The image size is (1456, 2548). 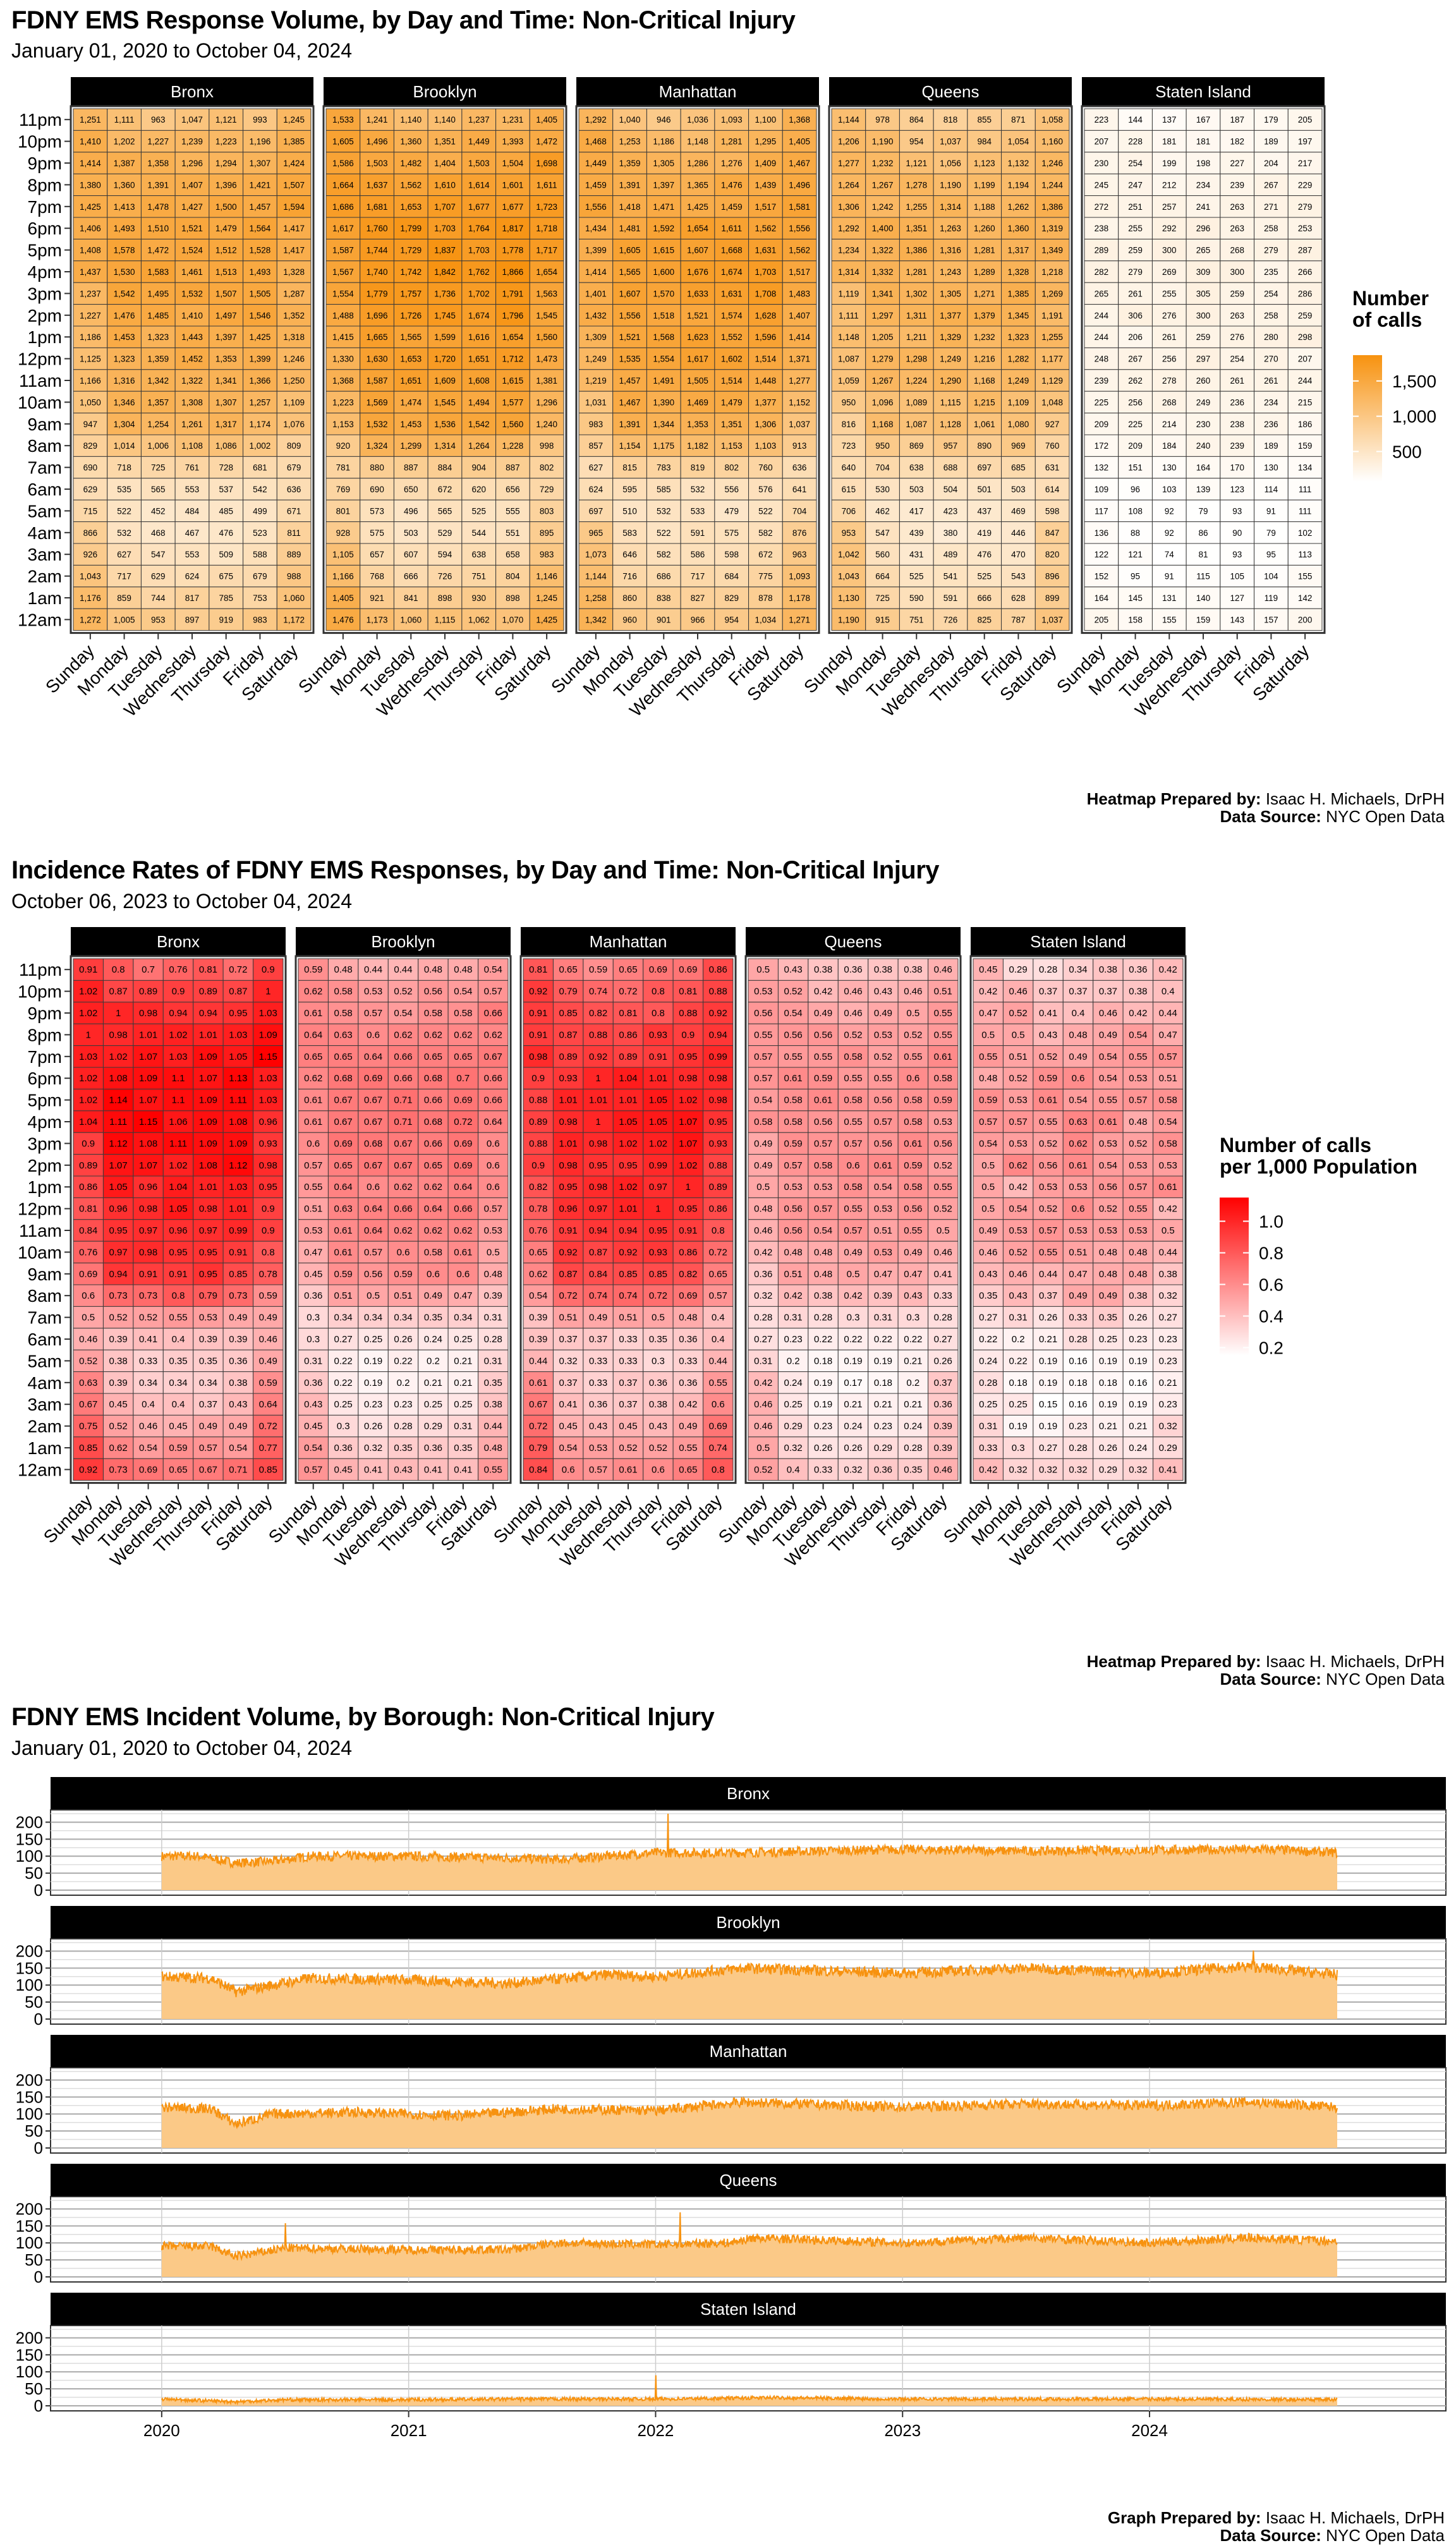 I want to click on cell-label: 1.01, so click(x=238, y=1209).